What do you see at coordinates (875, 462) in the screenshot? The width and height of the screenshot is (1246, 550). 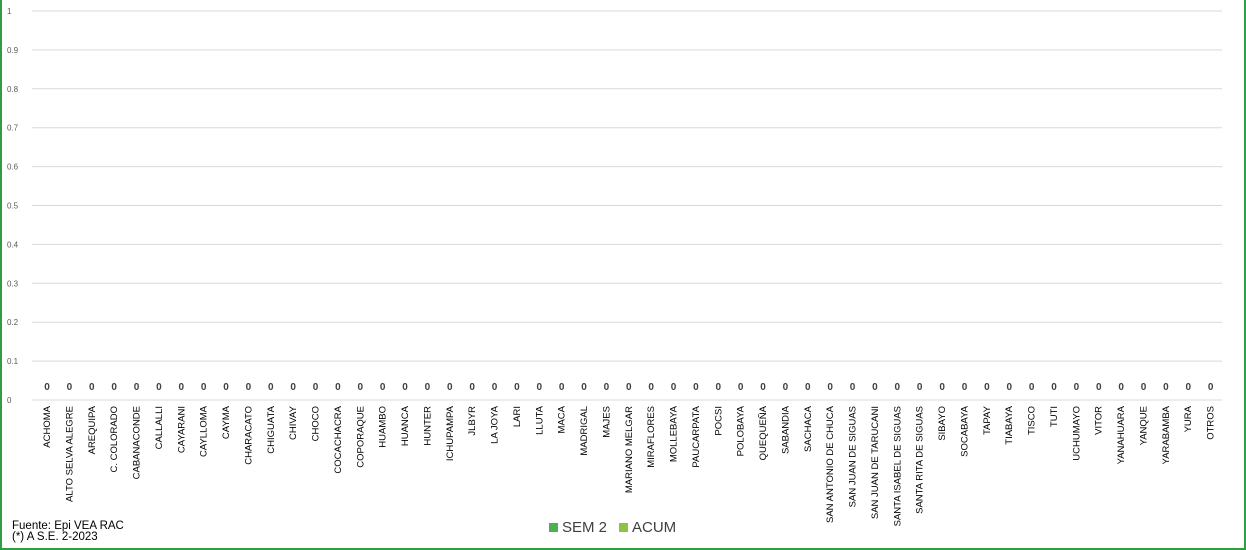 I see `x-tick-label: SAN JUAN DE TARUCANI` at bounding box center [875, 462].